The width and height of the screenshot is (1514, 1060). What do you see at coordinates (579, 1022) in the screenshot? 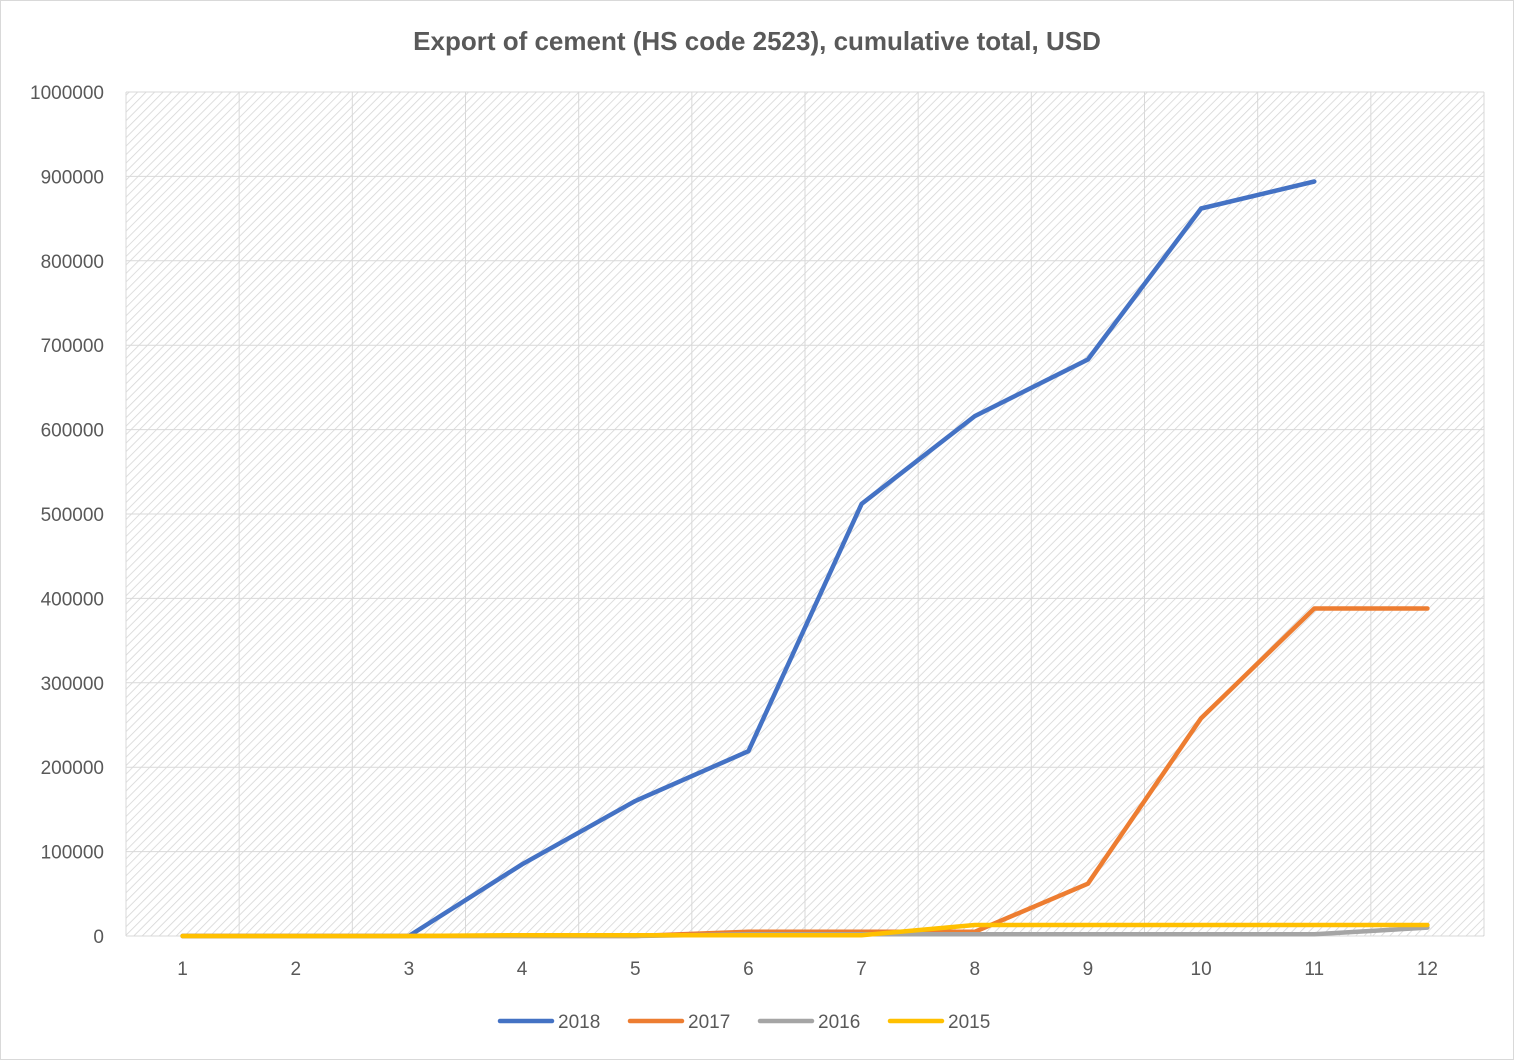
I see `legend-label: 2018` at bounding box center [579, 1022].